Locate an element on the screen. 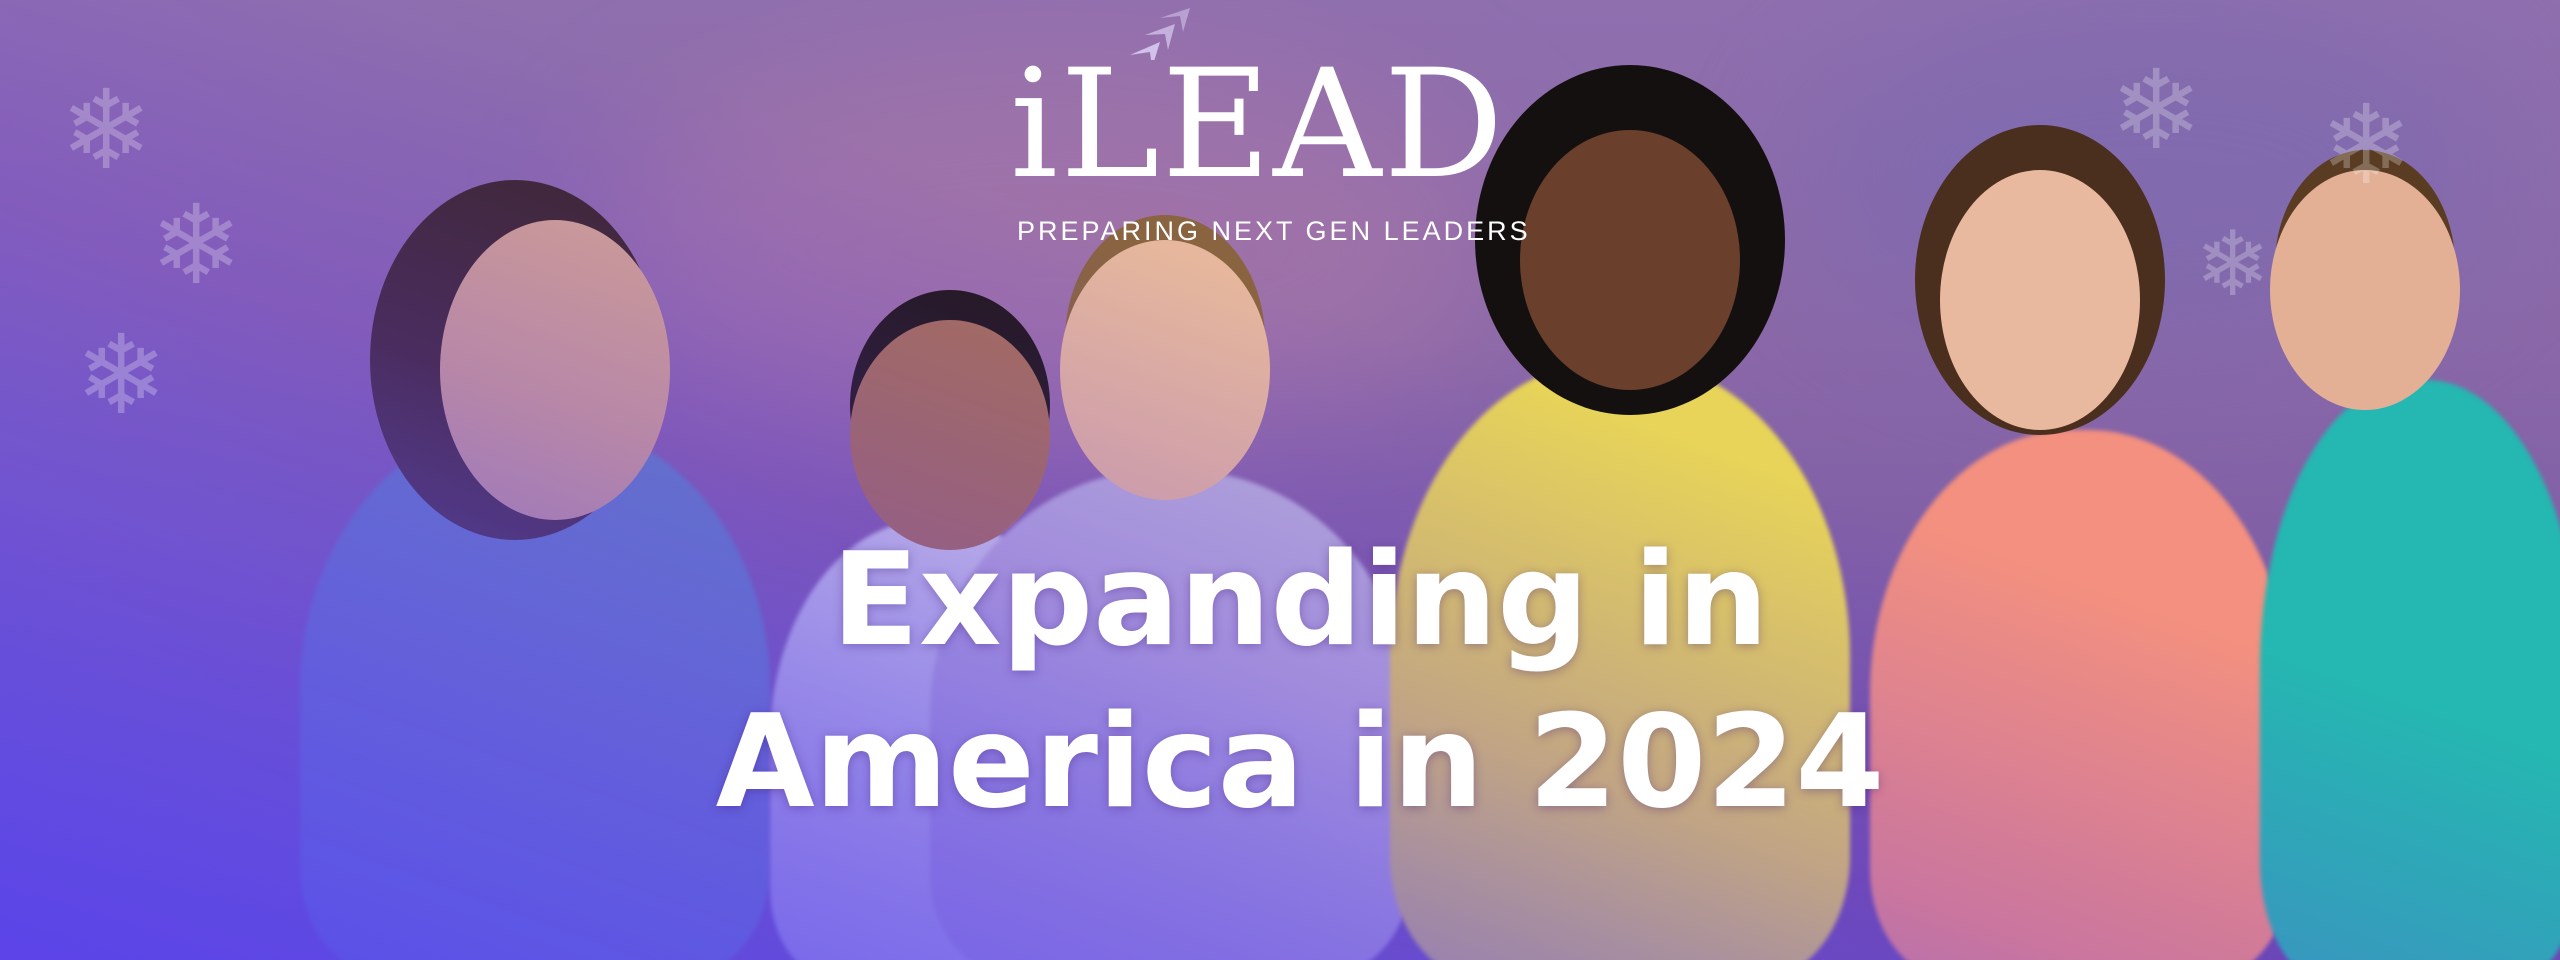 This screenshot has width=2560, height=960. arrow-chevrons-icon is located at coordinates (1160, 34).